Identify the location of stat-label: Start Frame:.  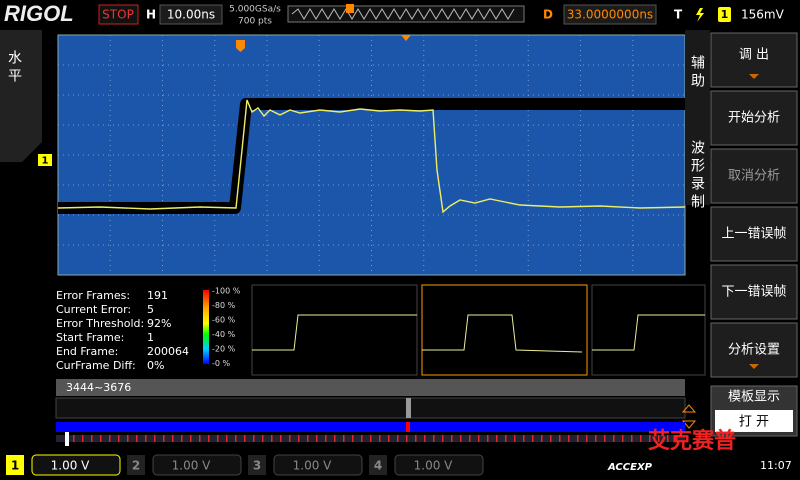
(90, 337).